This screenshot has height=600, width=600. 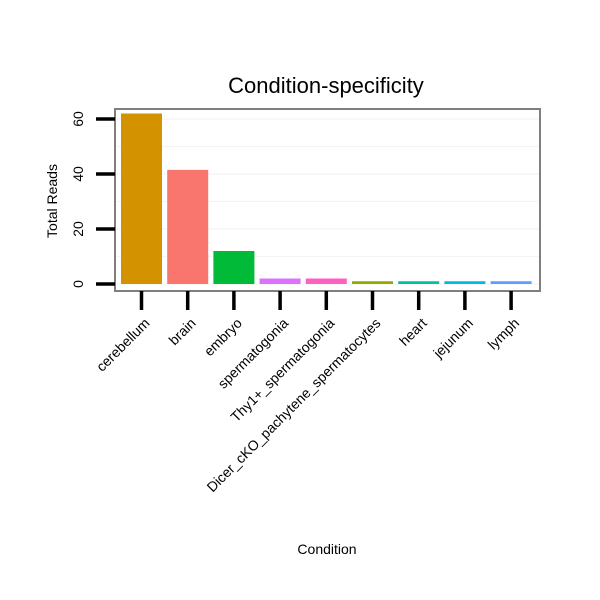 What do you see at coordinates (188, 226) in the screenshot?
I see `bar-brain` at bounding box center [188, 226].